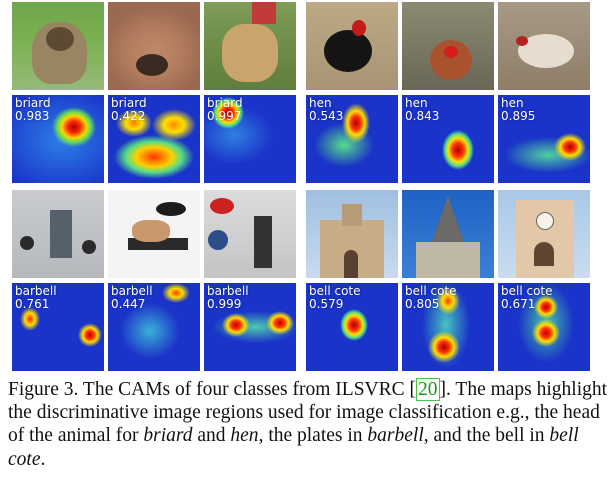 The image size is (615, 493). I want to click on cam-label: hen 0.543, so click(326, 109).